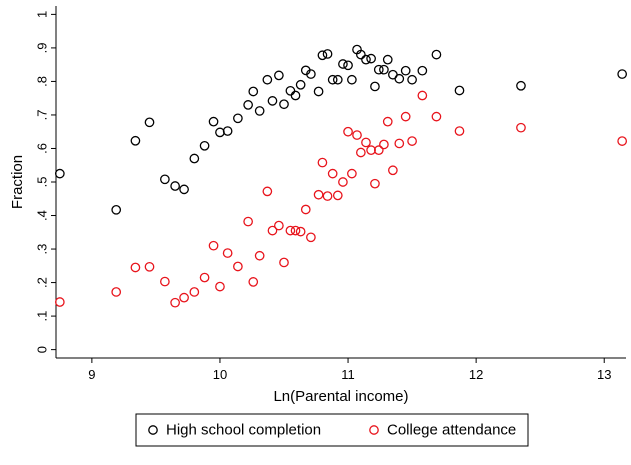 This screenshot has height=465, width=631. Describe the element at coordinates (332, 430) in the screenshot. I see `legend-box` at that location.